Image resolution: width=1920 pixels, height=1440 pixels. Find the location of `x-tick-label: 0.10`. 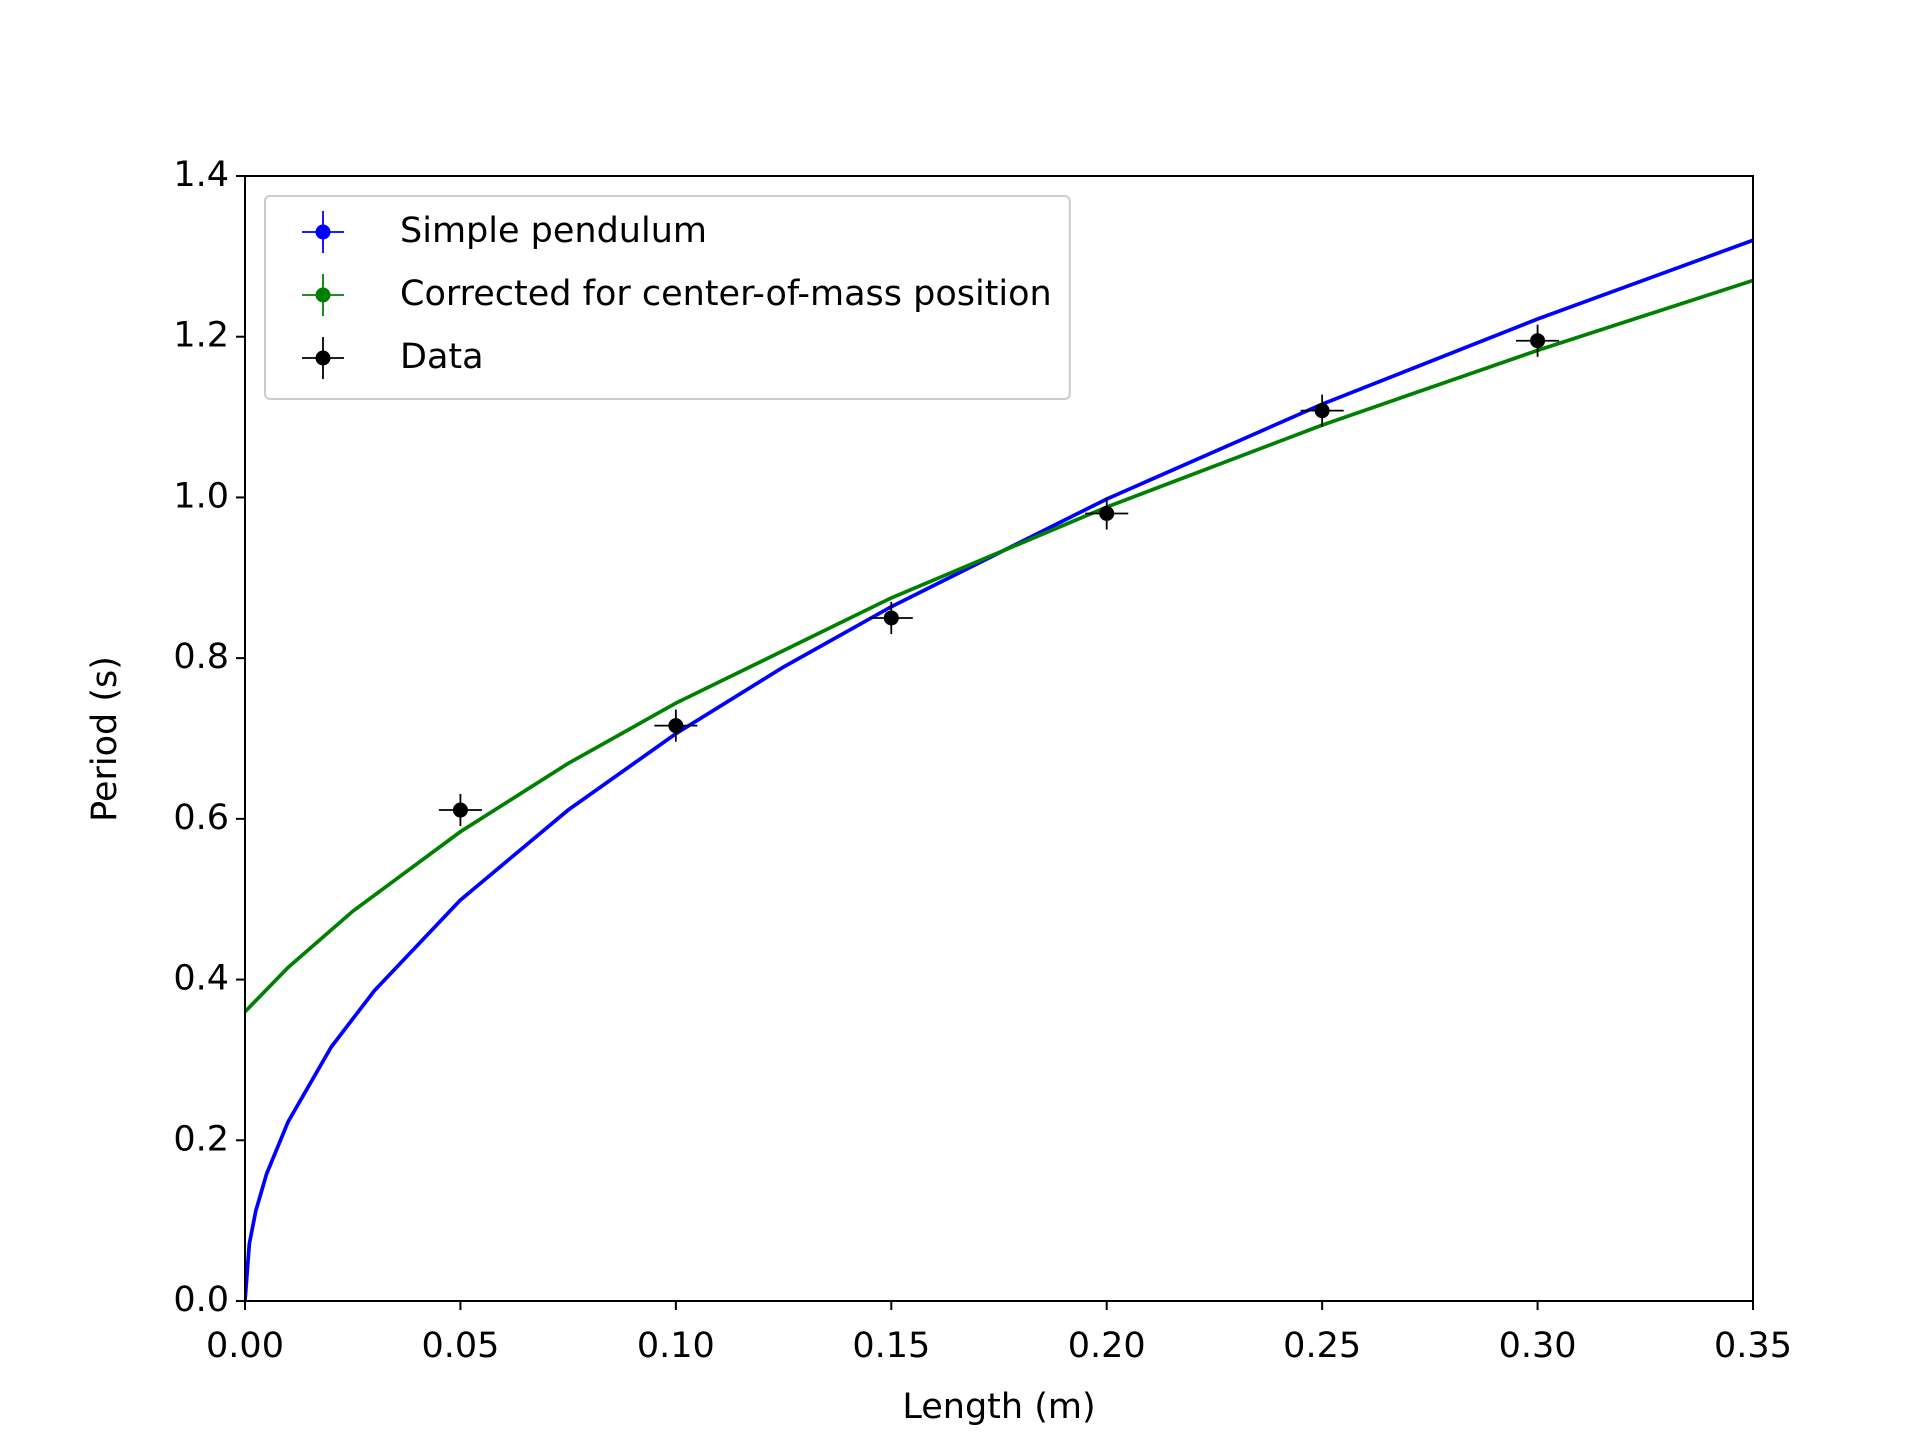

x-tick-label: 0.10 is located at coordinates (676, 1346).